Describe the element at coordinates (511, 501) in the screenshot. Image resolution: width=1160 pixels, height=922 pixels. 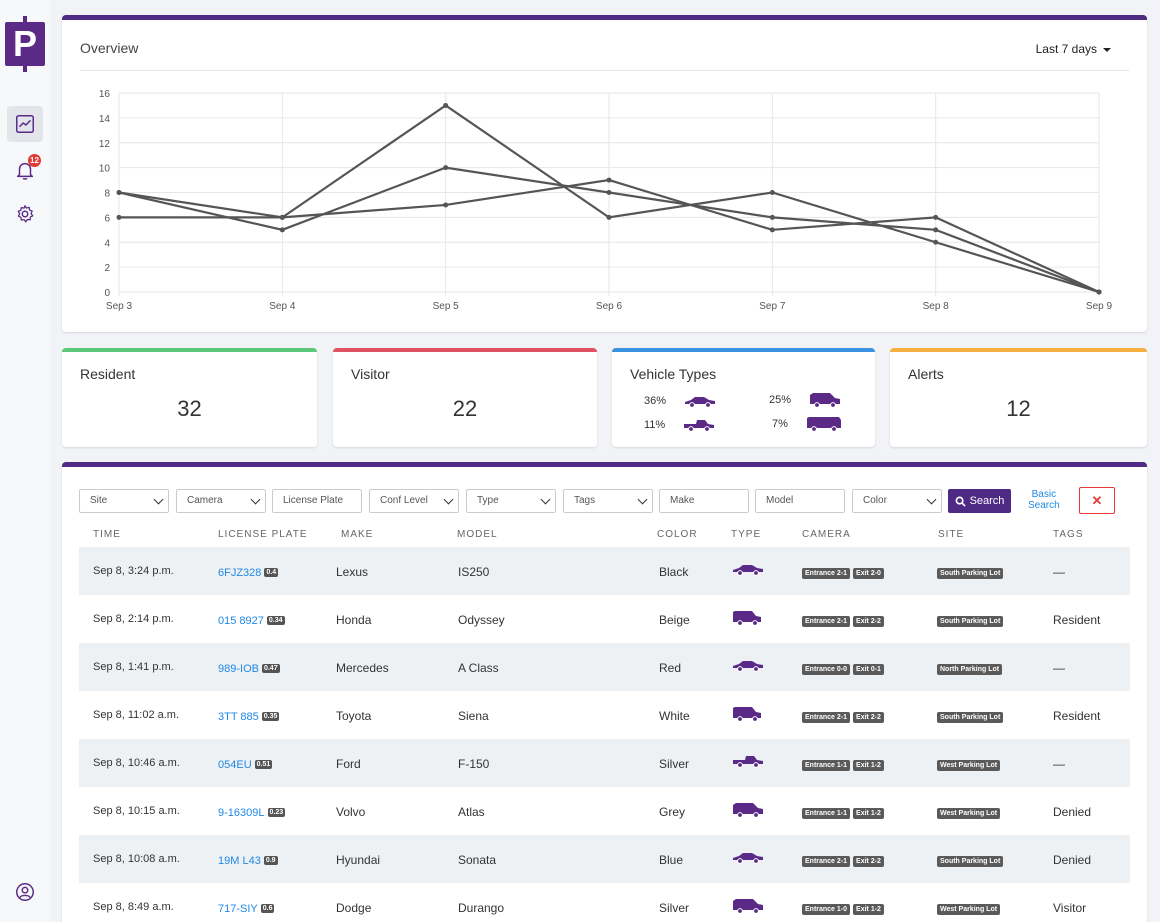
I see `type-filter: Type` at that location.